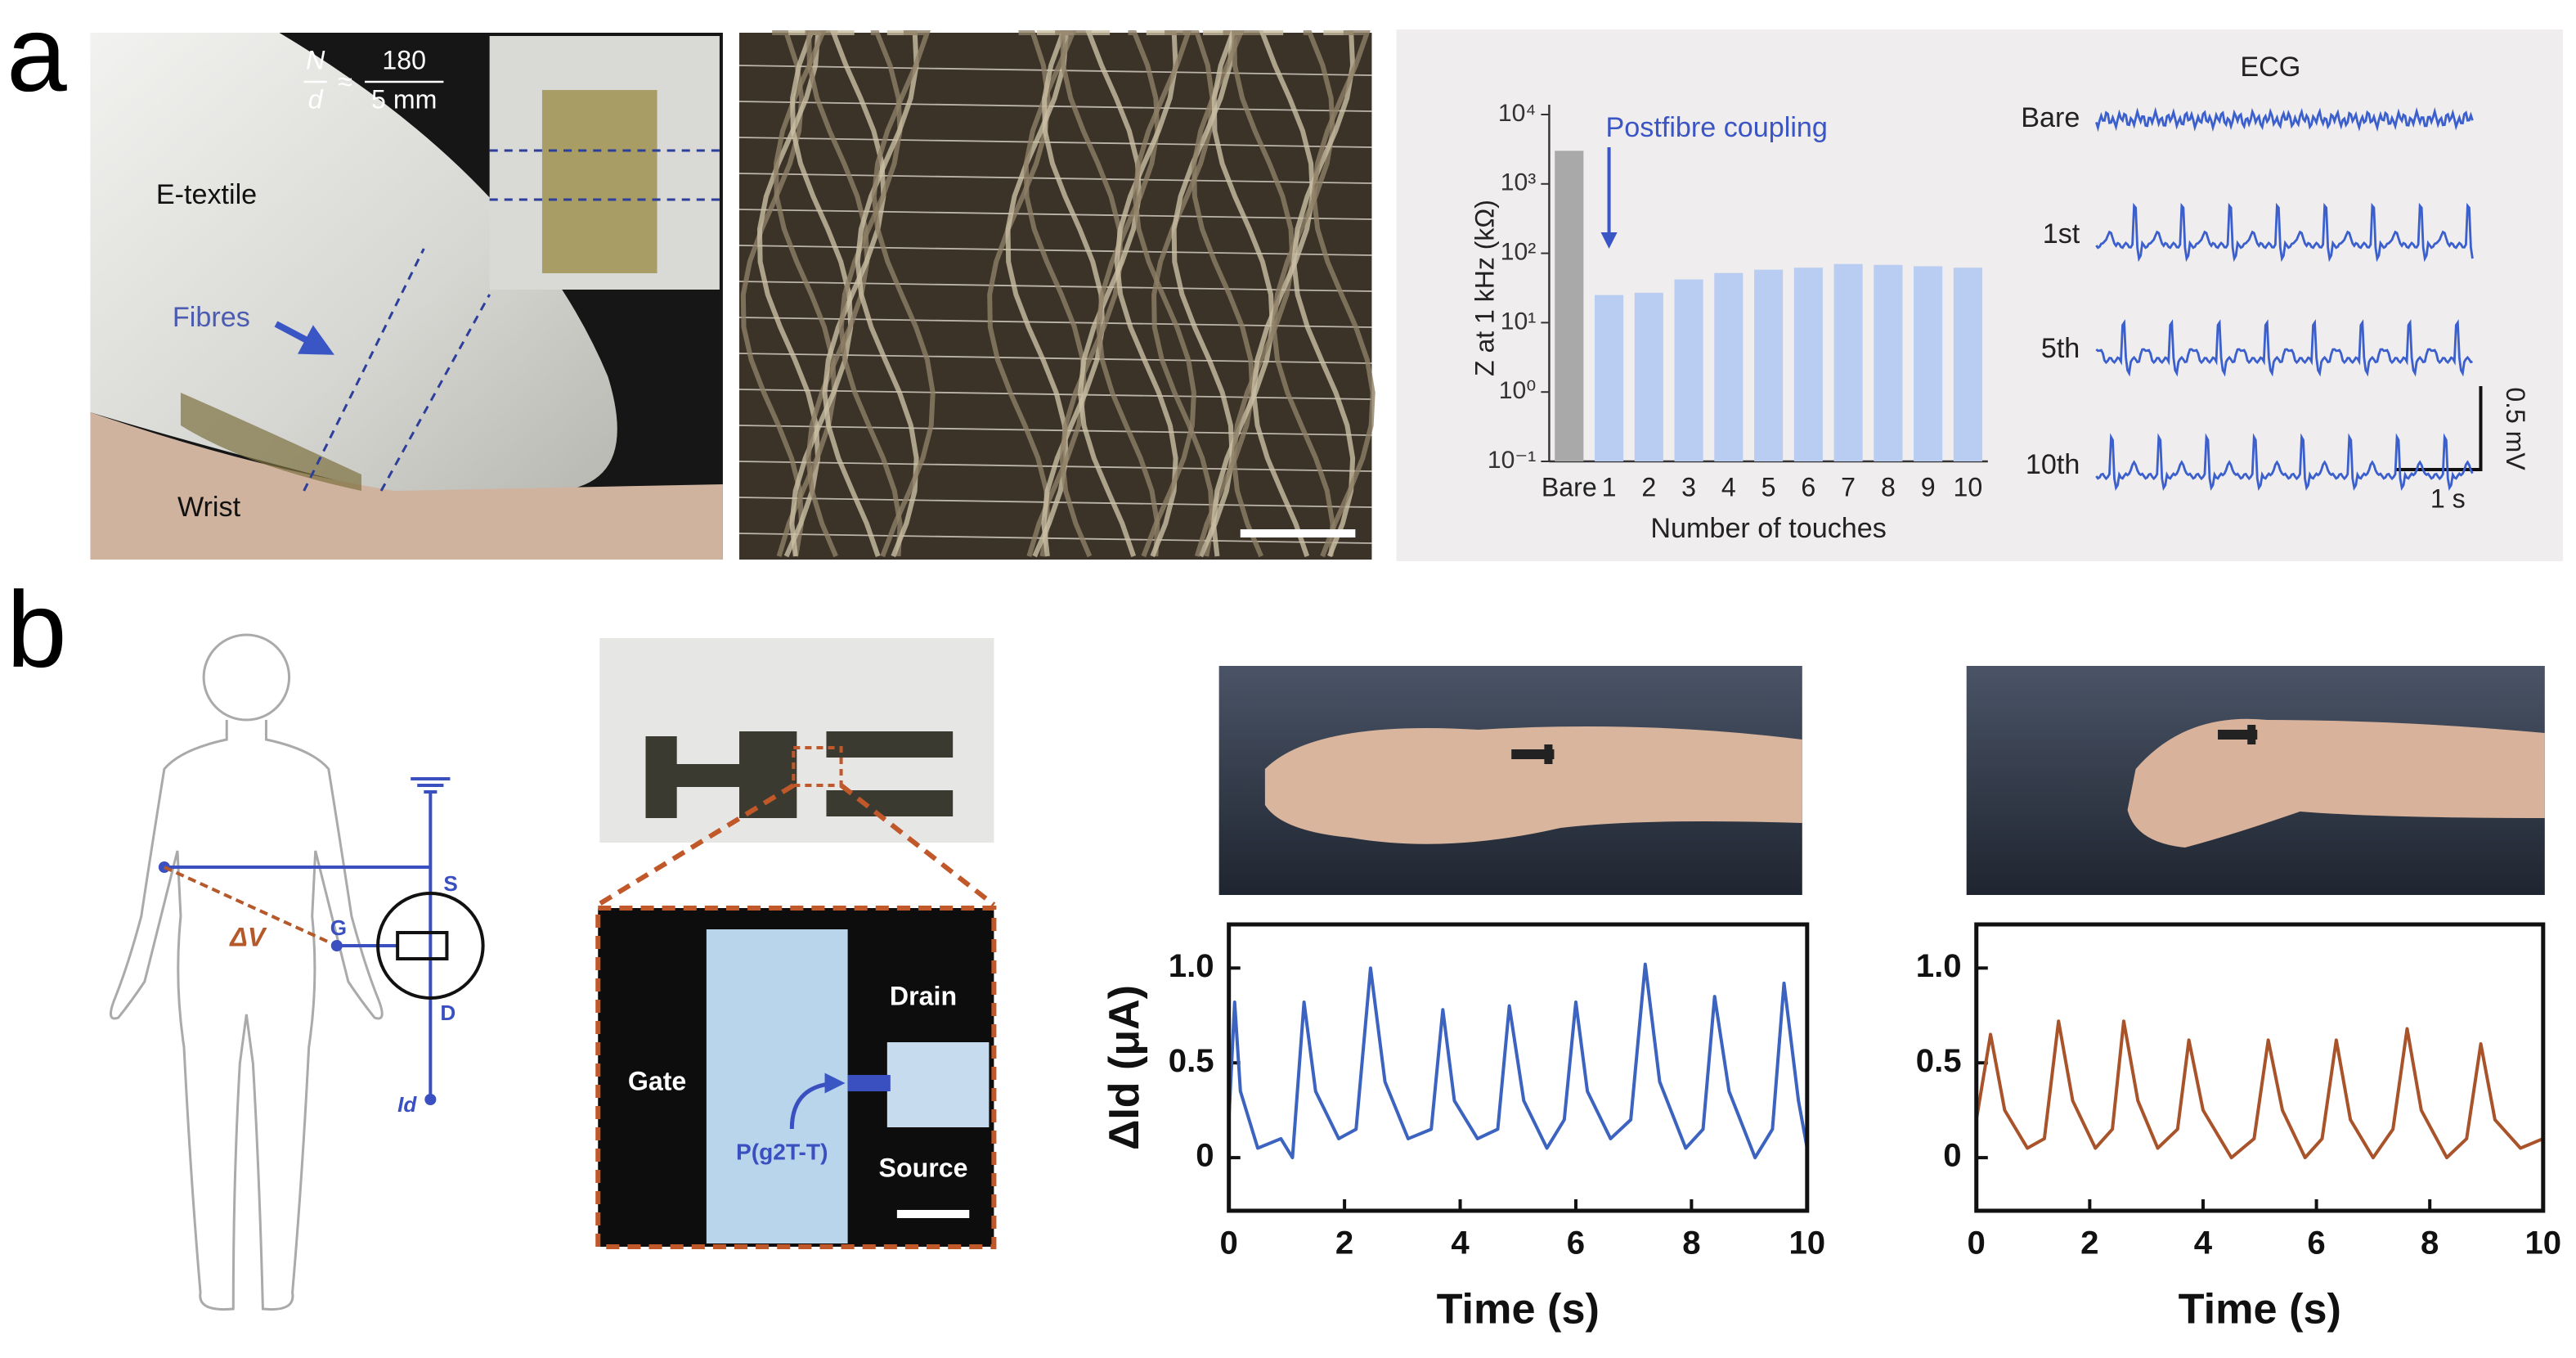  What do you see at coordinates (2270, 67) in the screenshot?
I see `ecg-title: ECG` at bounding box center [2270, 67].